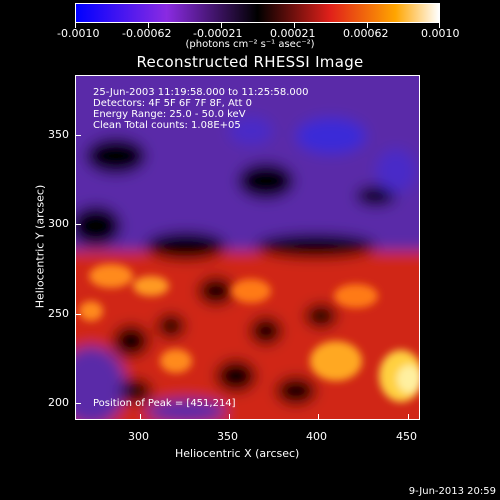 The image size is (500, 500). I want to click on info-method-counts: Clean Total counts: 1.08E+05, so click(167, 125).